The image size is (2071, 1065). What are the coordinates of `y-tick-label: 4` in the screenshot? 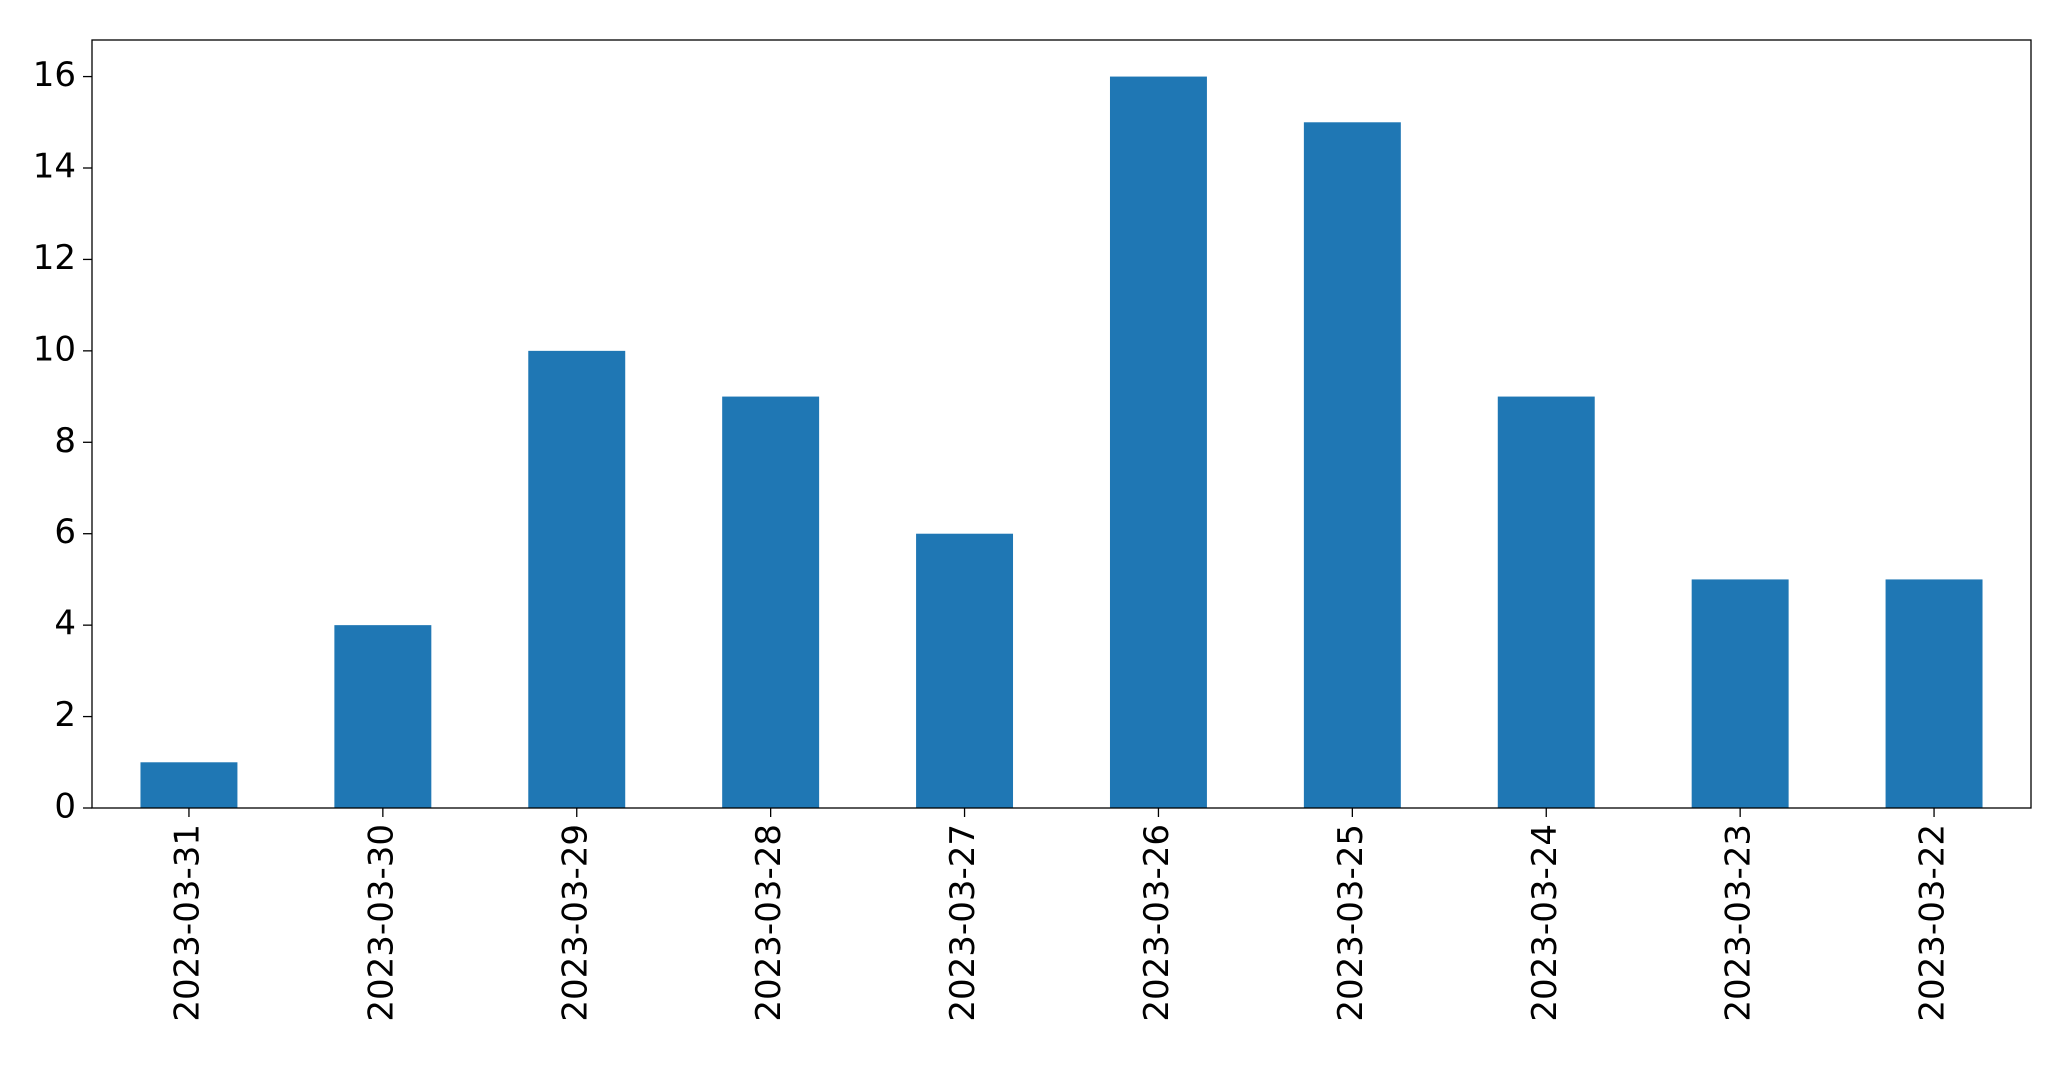 It's located at (65, 624).